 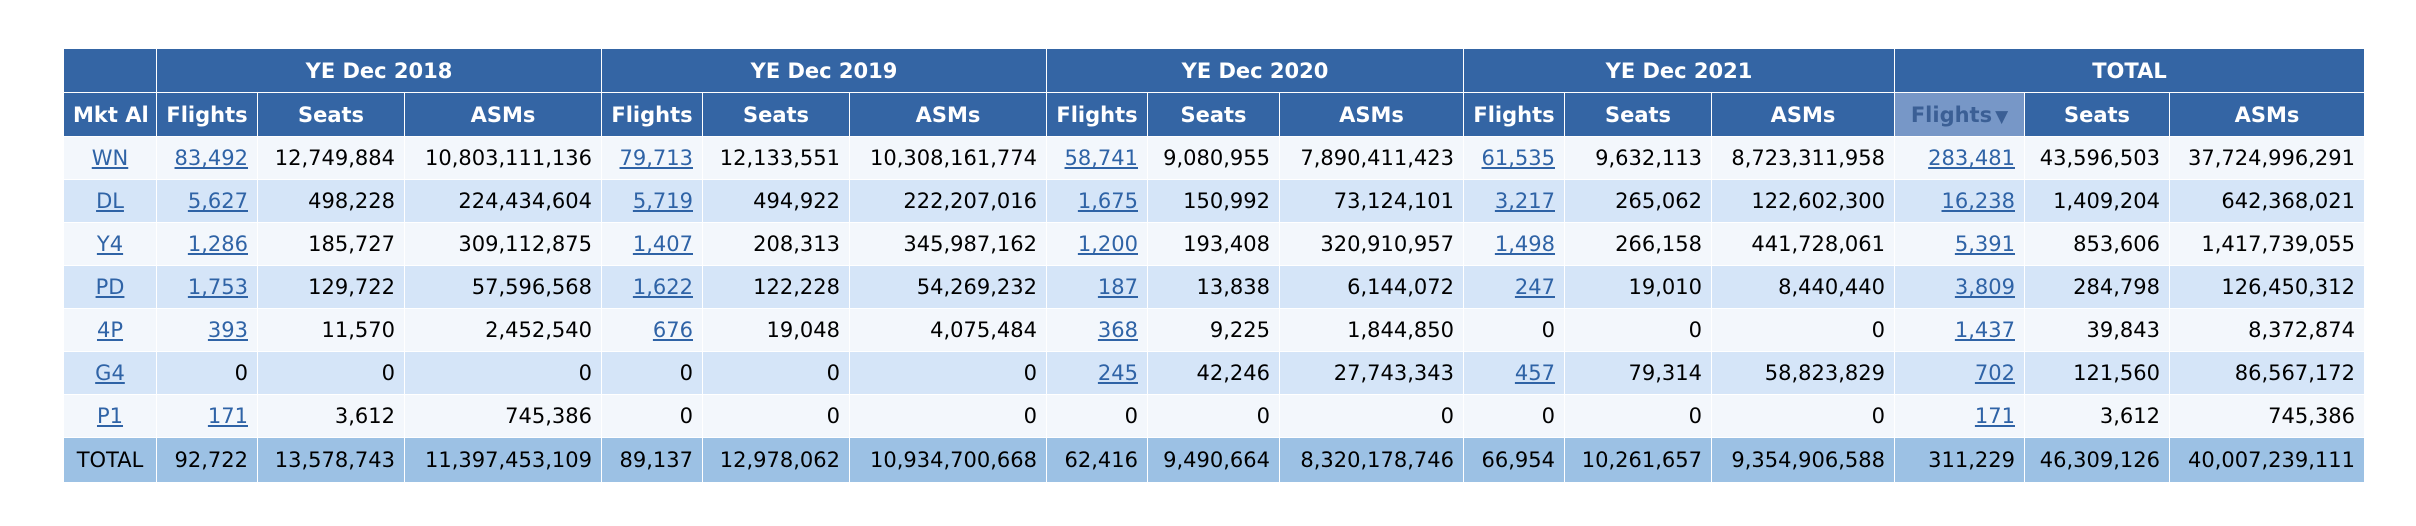 I want to click on column-header-asms-2019: ASMs, so click(x=948, y=114).